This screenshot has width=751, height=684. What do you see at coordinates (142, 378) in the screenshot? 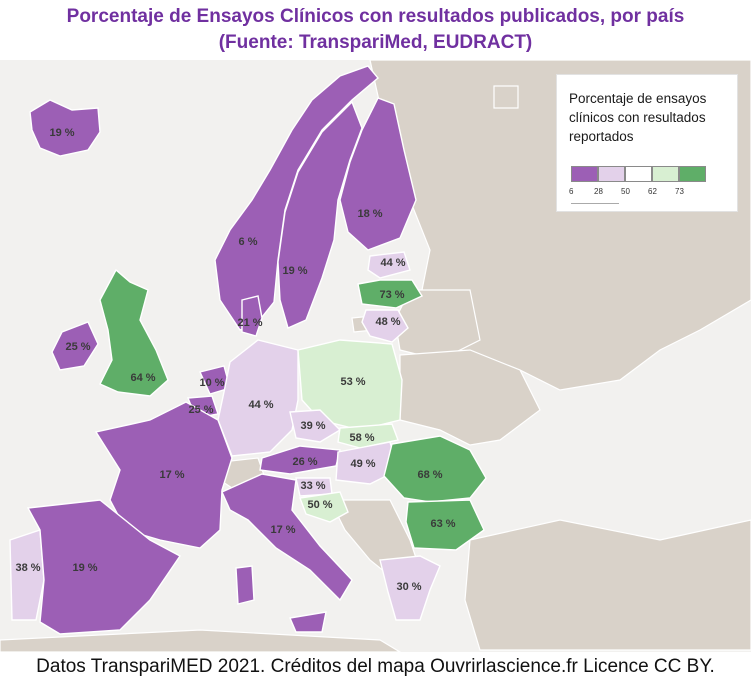
I see `label-united-kingdom: 64 %` at bounding box center [142, 378].